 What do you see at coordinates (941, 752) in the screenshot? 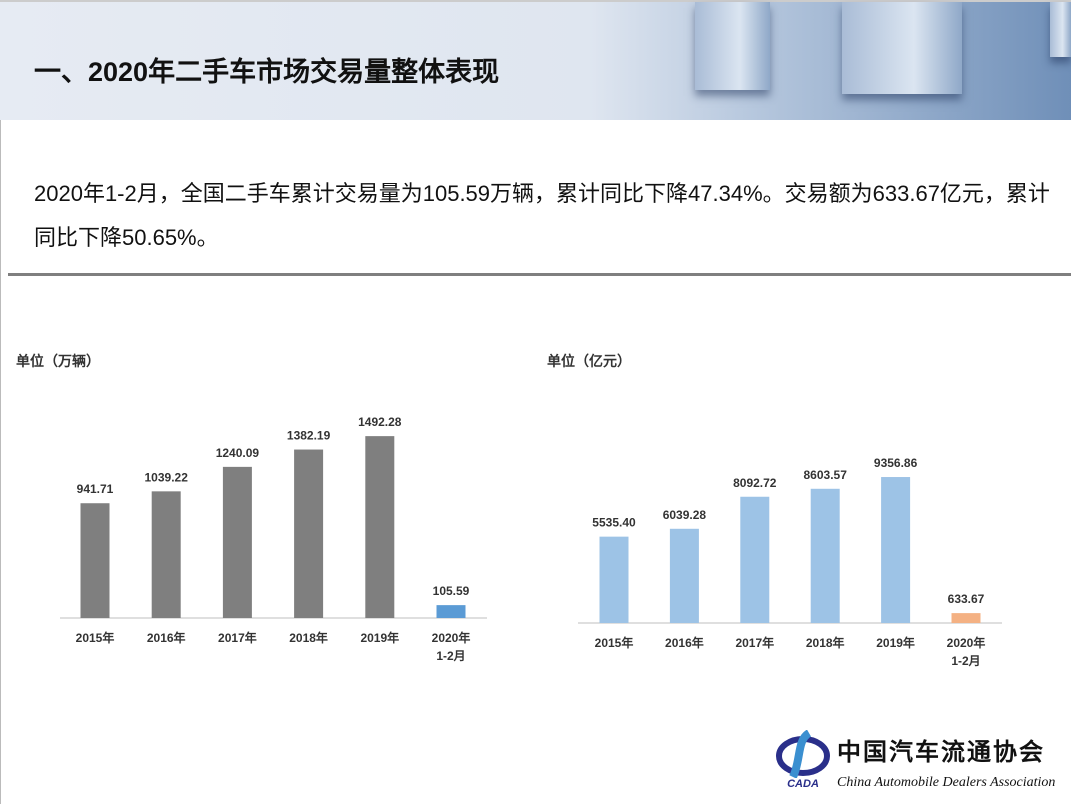
I see `logo-name-cn: 中国汽车流通协会` at bounding box center [941, 752].